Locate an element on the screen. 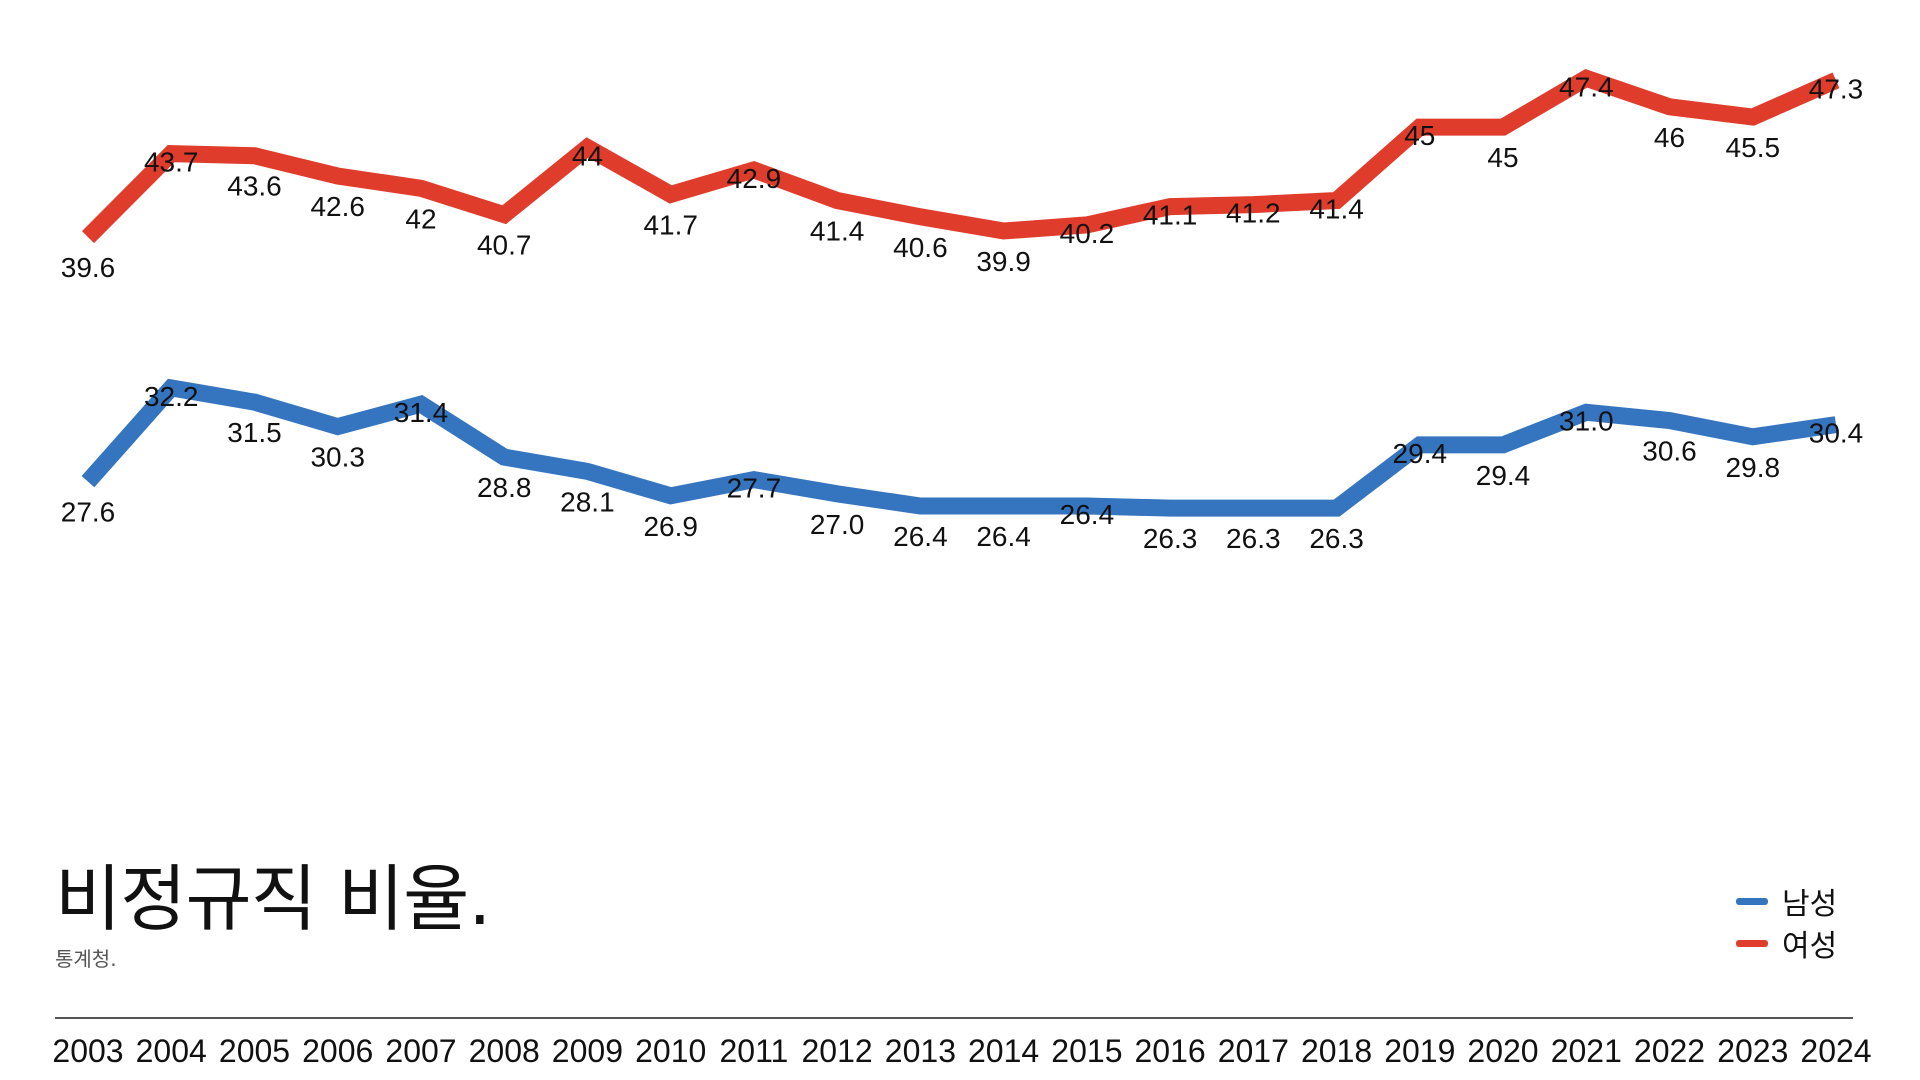 This screenshot has height=1080, width=1920. data-label: 41.2 is located at coordinates (1253, 213).